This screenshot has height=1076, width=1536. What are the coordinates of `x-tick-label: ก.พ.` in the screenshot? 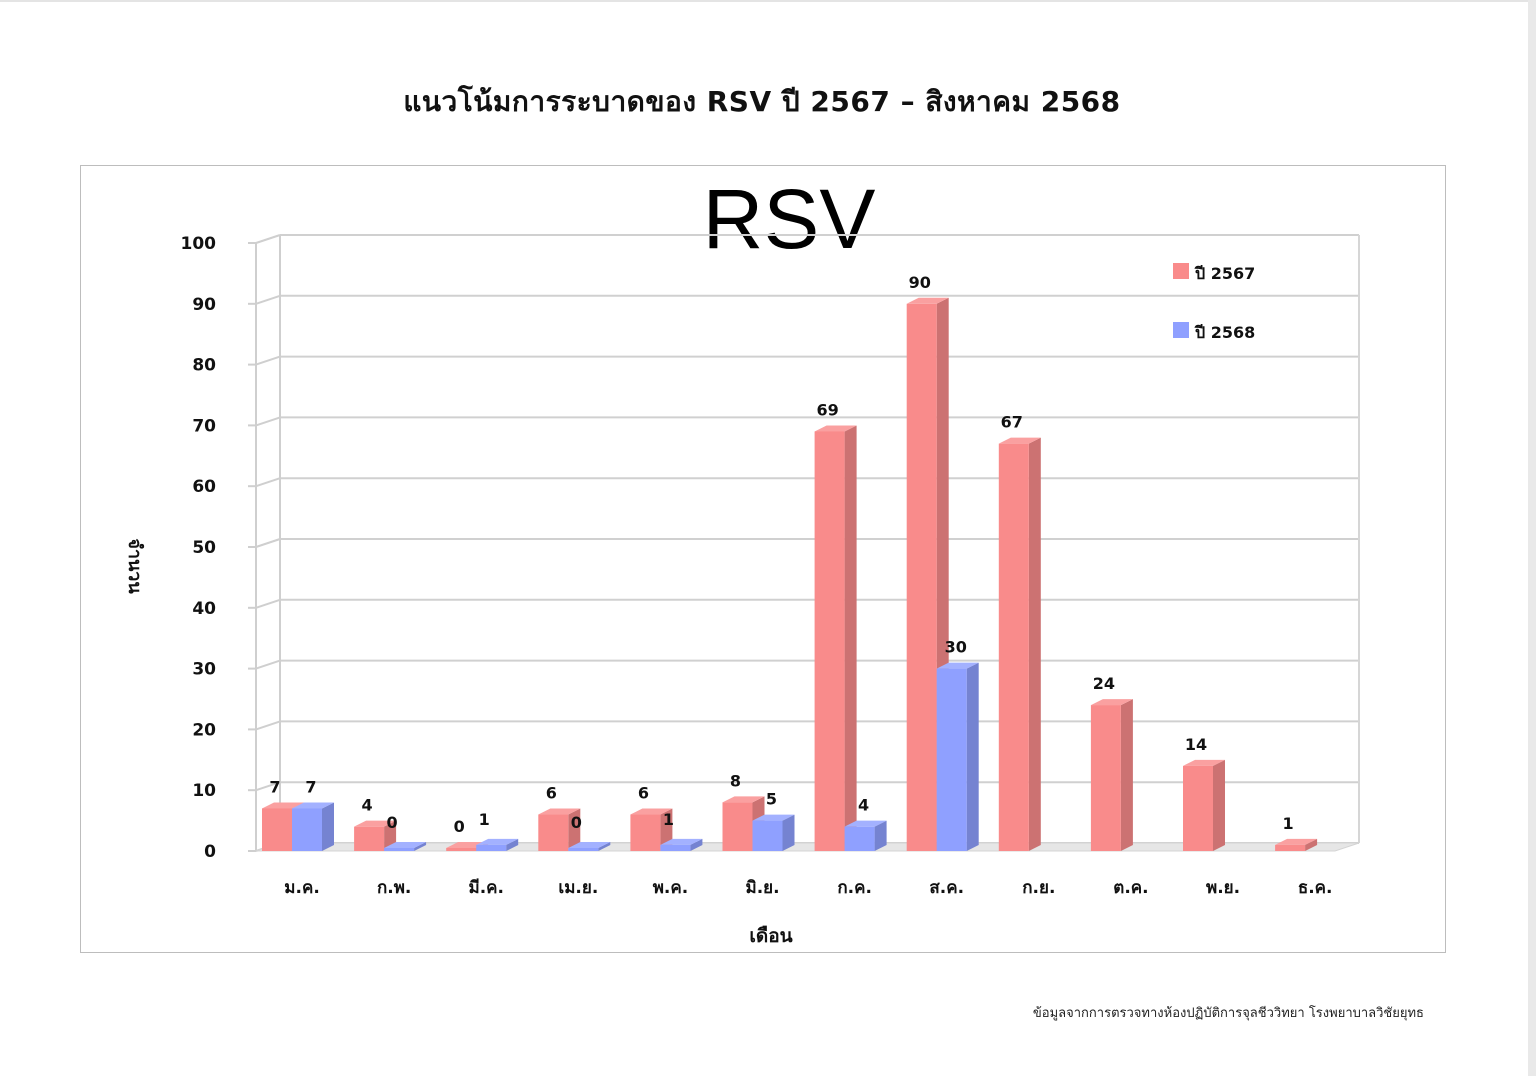 It's located at (394, 888).